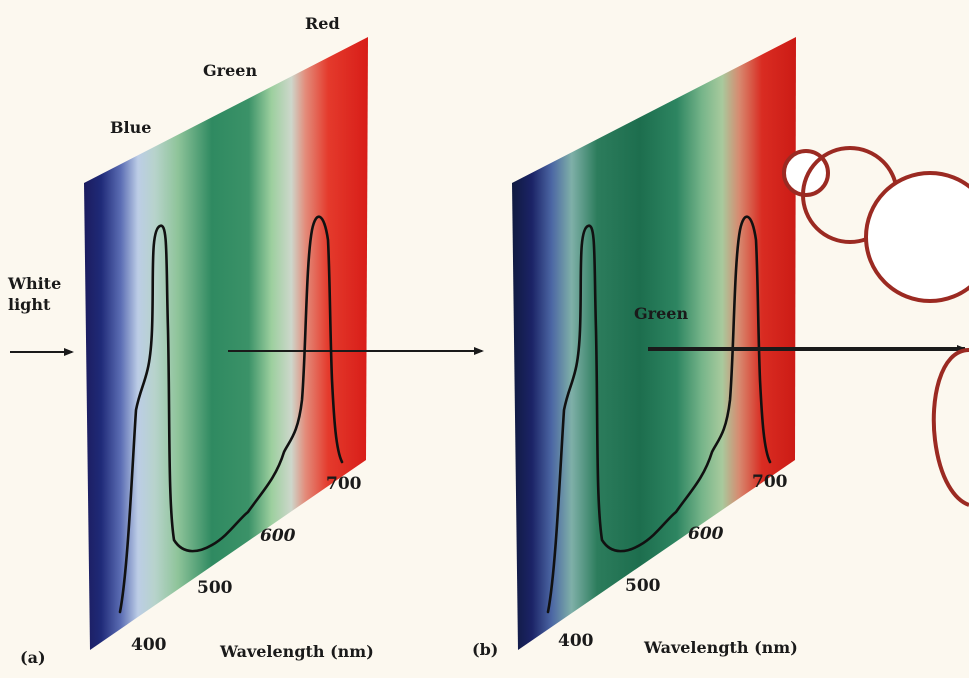 This screenshot has width=969, height=678. What do you see at coordinates (950, 427) in the screenshot?
I see `circle-partial` at bounding box center [950, 427].